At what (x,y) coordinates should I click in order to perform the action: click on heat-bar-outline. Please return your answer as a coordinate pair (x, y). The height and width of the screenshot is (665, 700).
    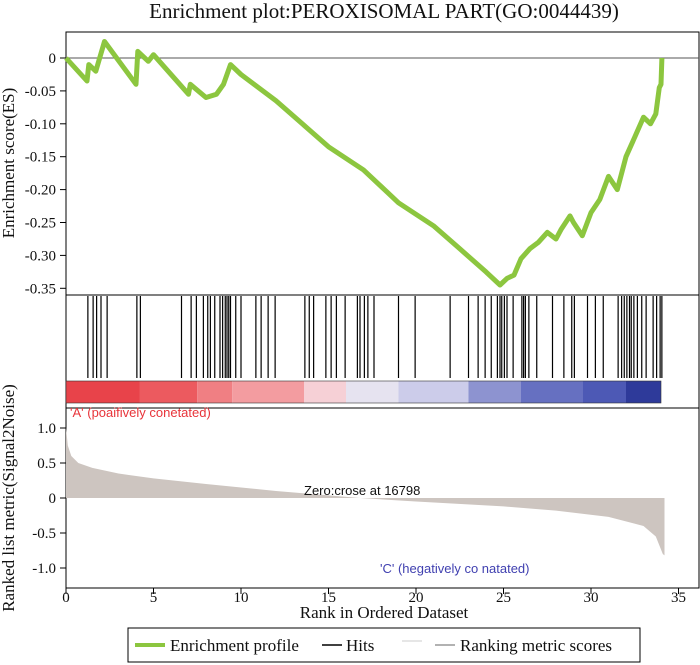
    Looking at the image, I should click on (363, 392).